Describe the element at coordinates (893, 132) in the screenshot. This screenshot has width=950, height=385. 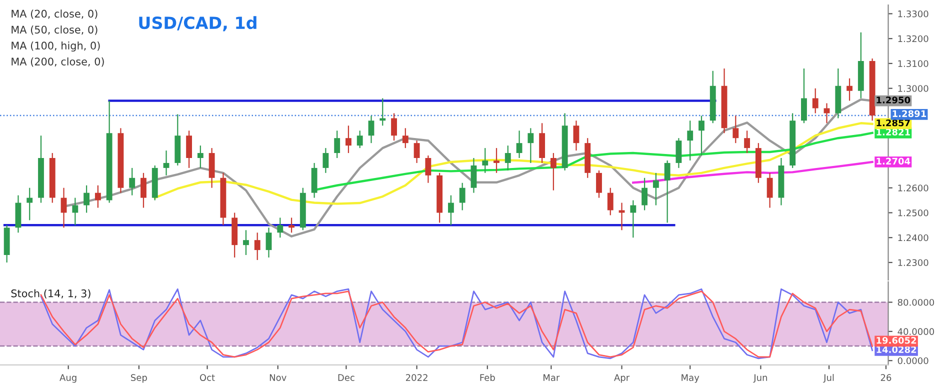
I see `data-label: 1.2821` at that location.